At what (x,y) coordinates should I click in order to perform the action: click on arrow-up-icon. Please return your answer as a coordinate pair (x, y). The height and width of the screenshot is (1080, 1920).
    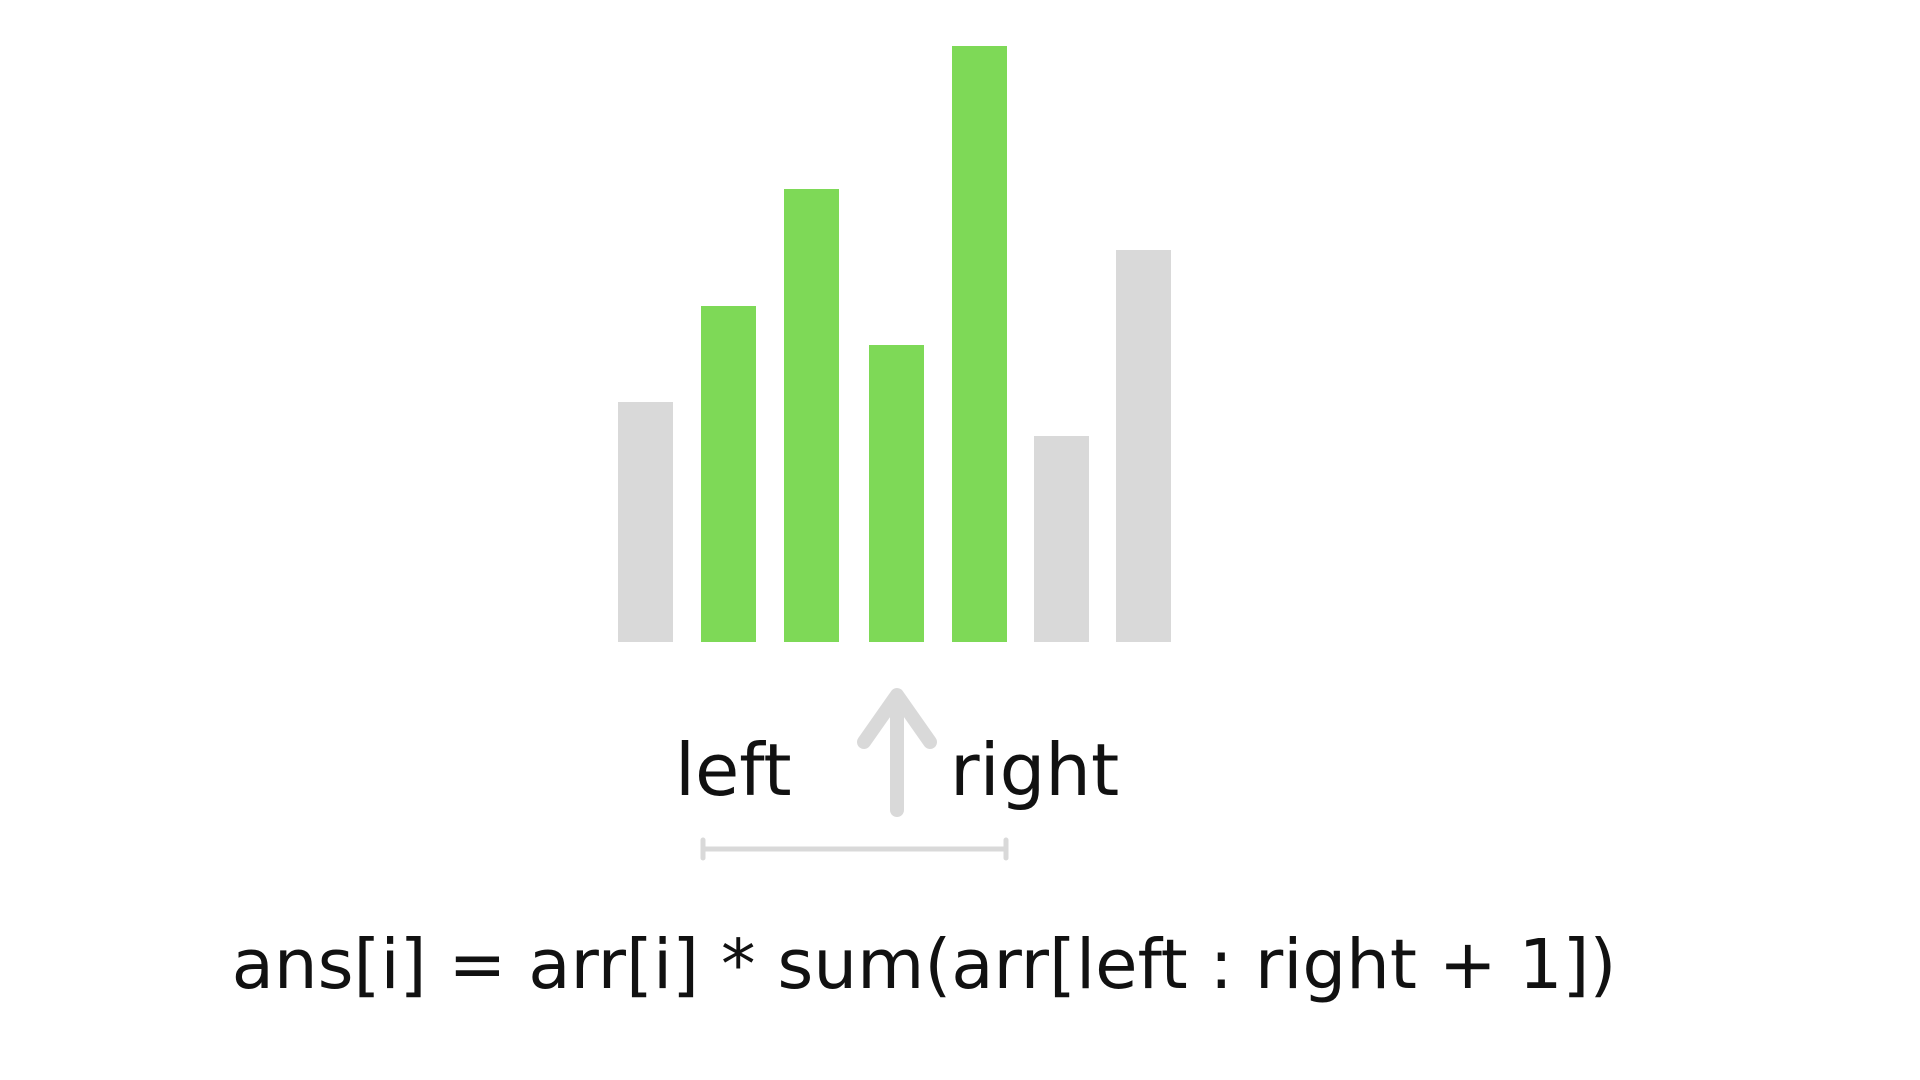
    Looking at the image, I should click on (897, 752).